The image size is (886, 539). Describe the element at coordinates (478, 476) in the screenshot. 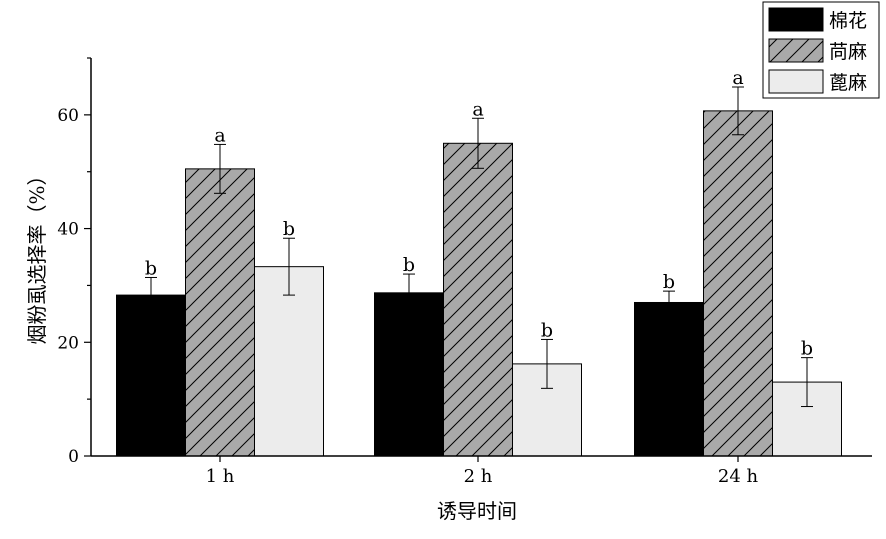

I see `x-tick-label: 2 h` at that location.